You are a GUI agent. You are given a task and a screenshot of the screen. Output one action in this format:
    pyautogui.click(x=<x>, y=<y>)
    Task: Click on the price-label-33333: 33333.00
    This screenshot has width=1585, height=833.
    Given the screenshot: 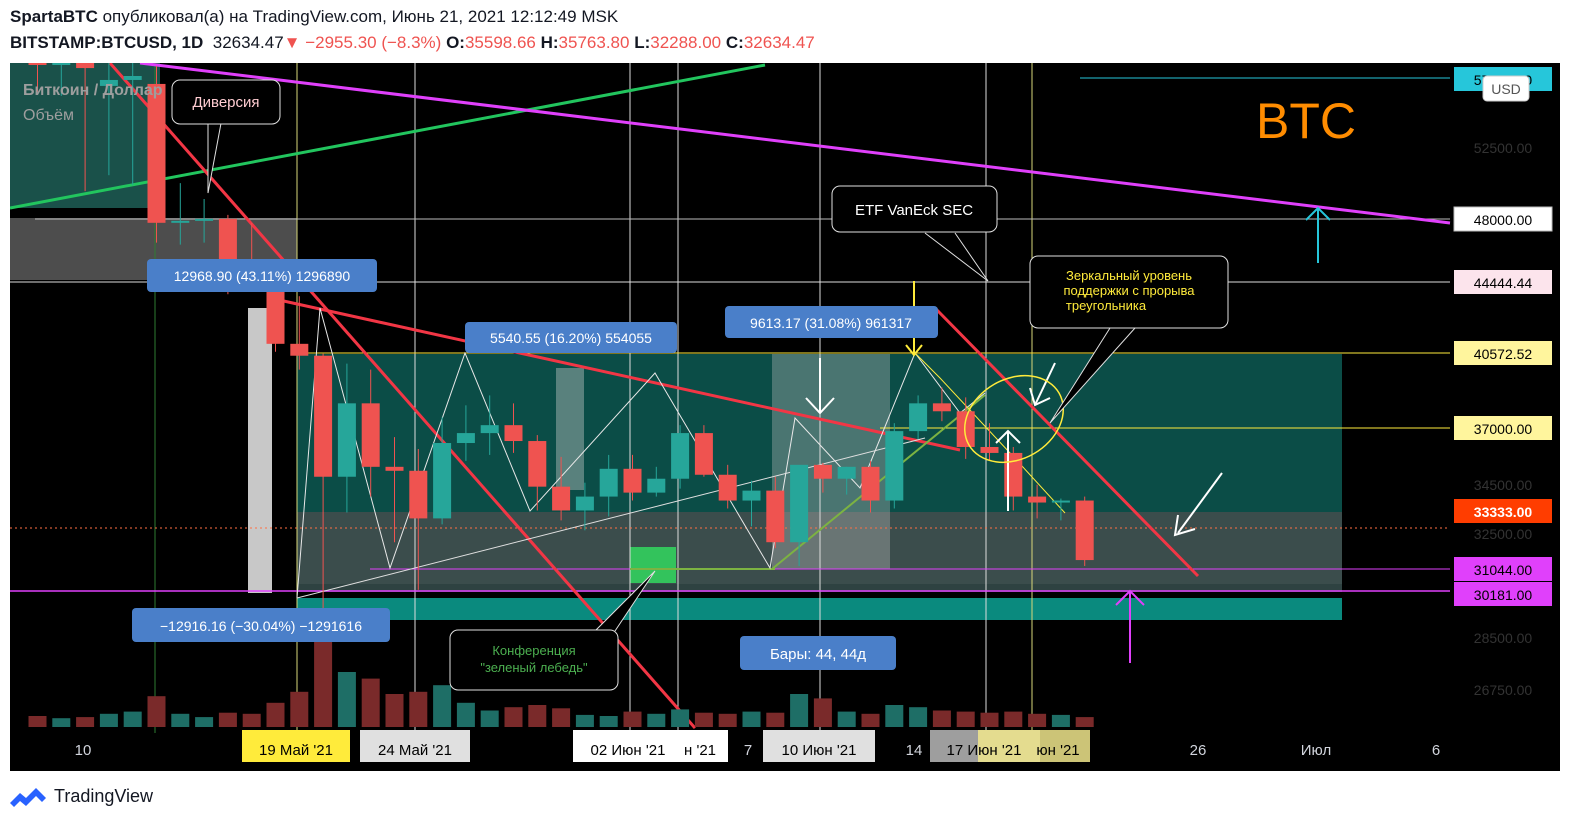 What is the action you would take?
    pyautogui.click(x=1503, y=512)
    